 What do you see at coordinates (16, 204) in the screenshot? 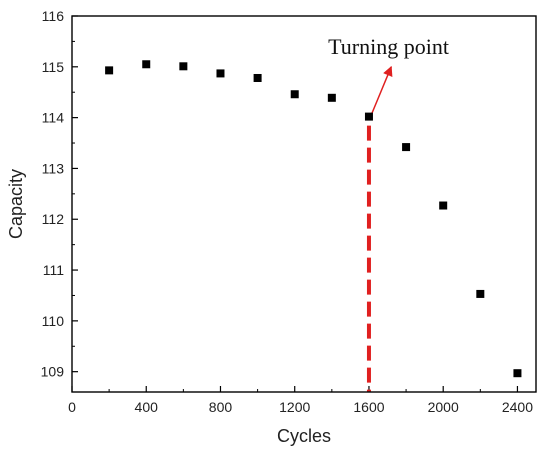
I see `y-axis-title: Capacity` at bounding box center [16, 204].